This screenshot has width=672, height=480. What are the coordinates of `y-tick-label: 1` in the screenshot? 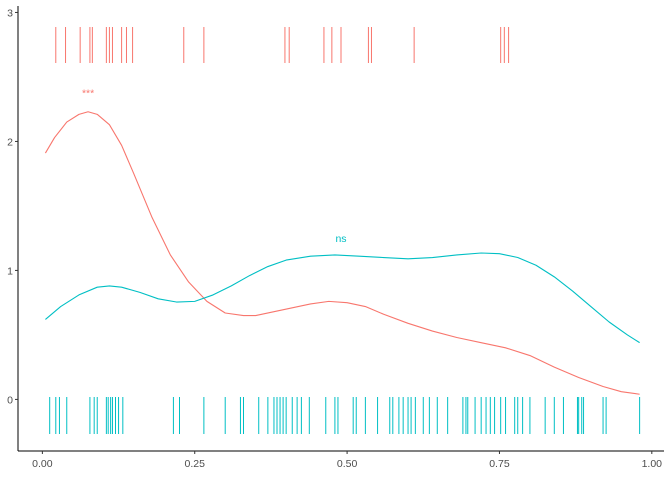 It's located at (10, 271).